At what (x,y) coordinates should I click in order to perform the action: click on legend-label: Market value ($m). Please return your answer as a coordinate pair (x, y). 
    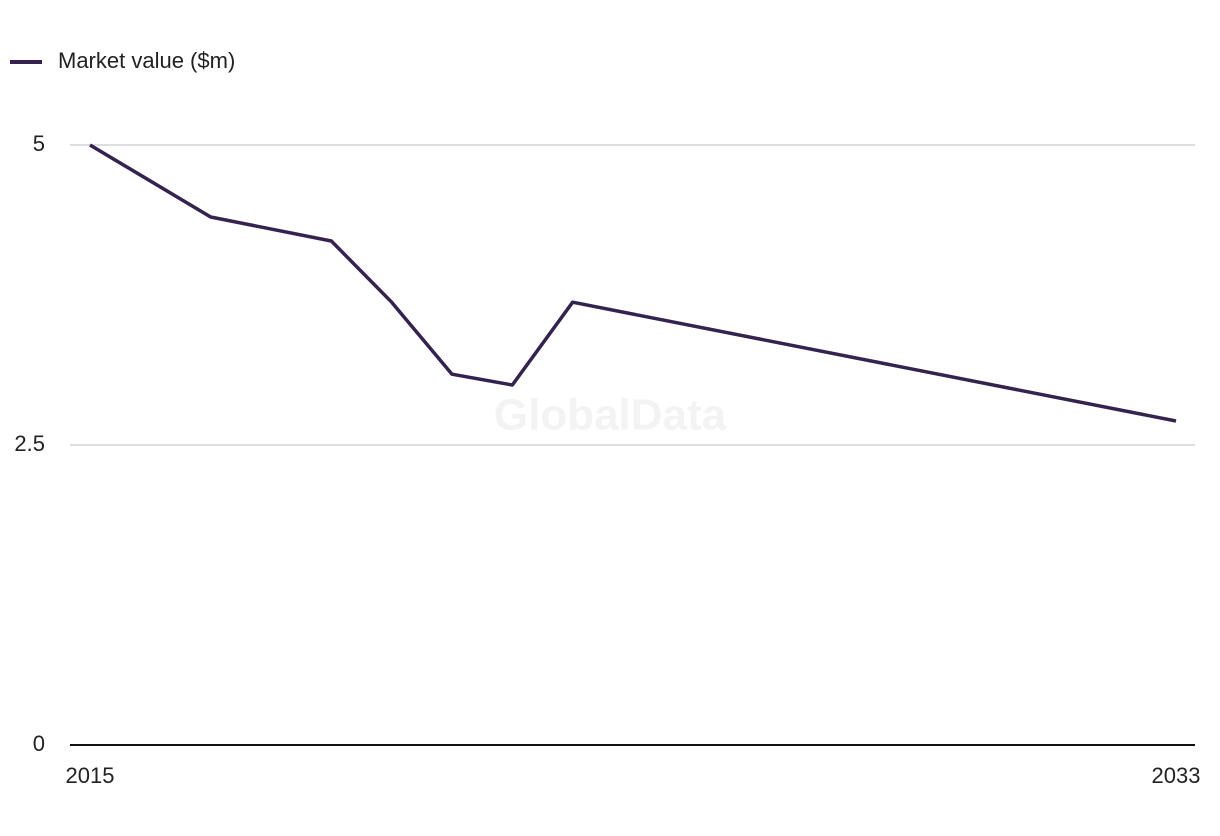
    Looking at the image, I should click on (146, 60).